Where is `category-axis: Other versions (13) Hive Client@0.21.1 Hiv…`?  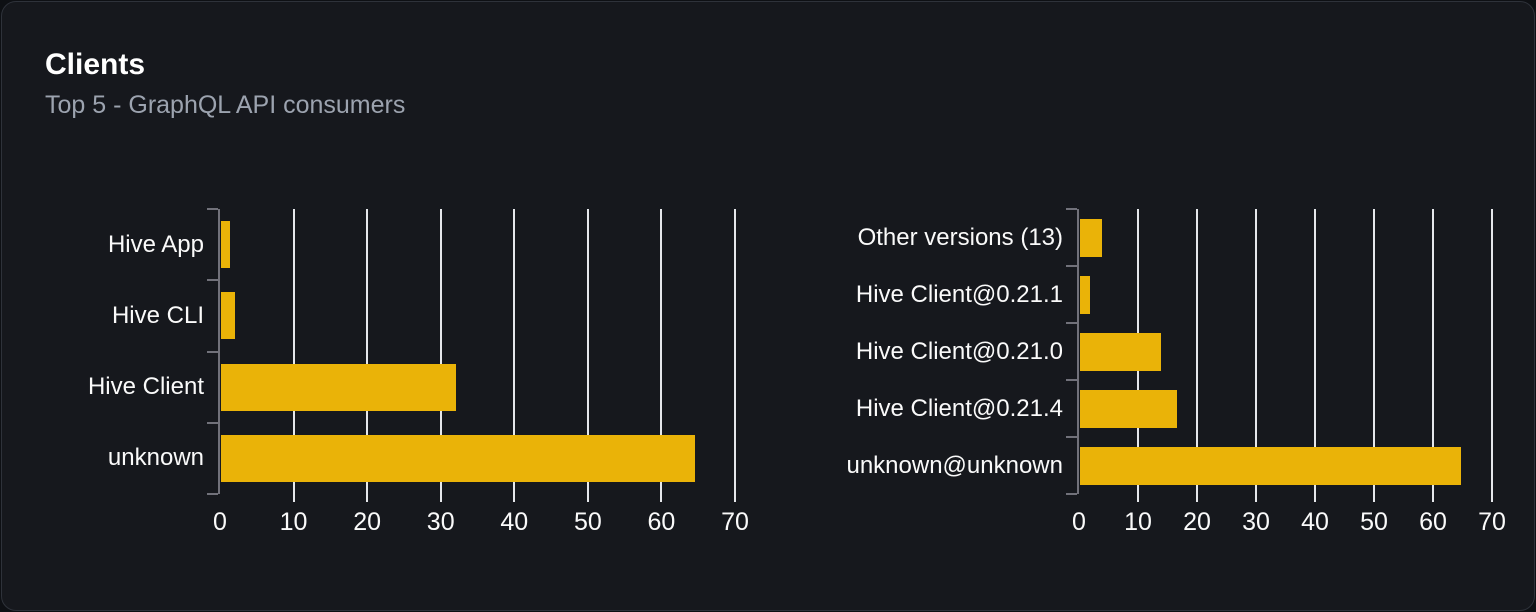 category-axis: Other versions (13) Hive Client@0.21.1 Hiv… is located at coordinates (954, 351).